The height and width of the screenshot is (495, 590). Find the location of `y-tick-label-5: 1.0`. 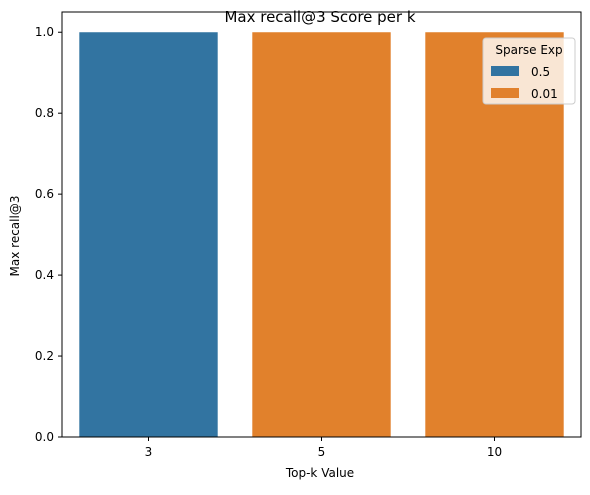

y-tick-label-5: 1.0 is located at coordinates (44, 32).